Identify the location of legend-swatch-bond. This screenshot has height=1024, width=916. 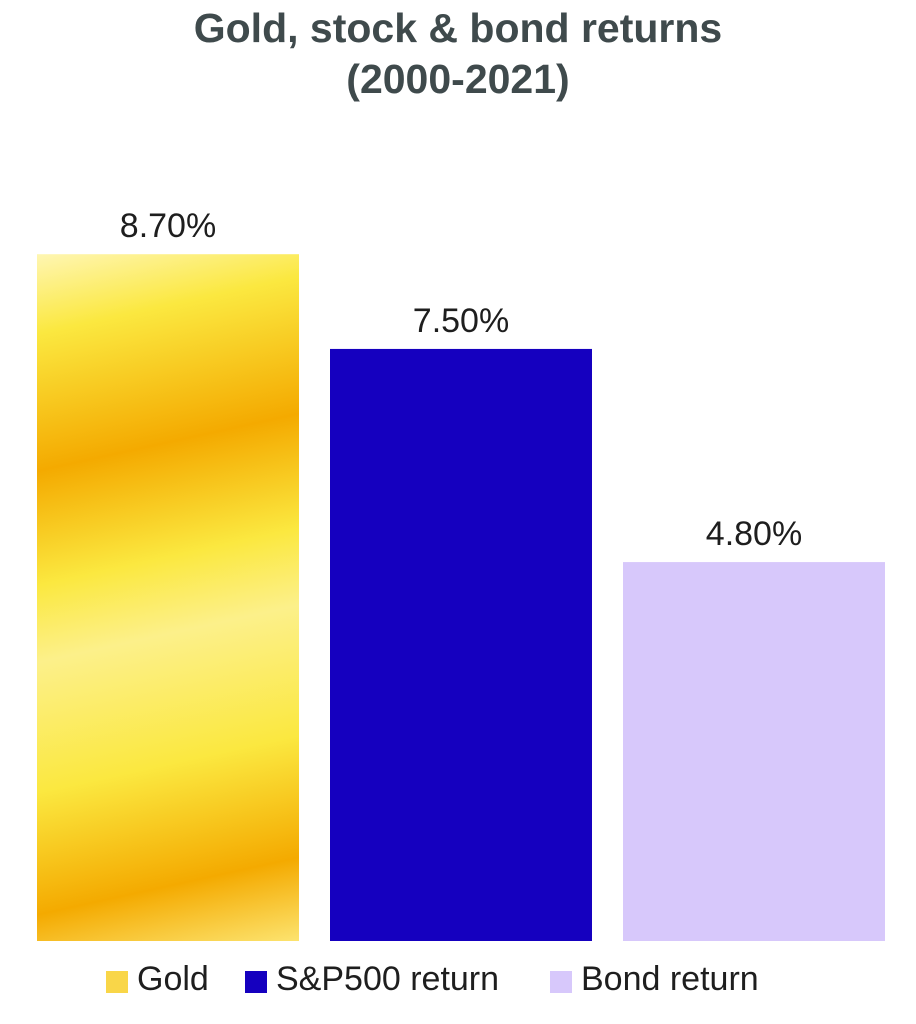
(561, 982).